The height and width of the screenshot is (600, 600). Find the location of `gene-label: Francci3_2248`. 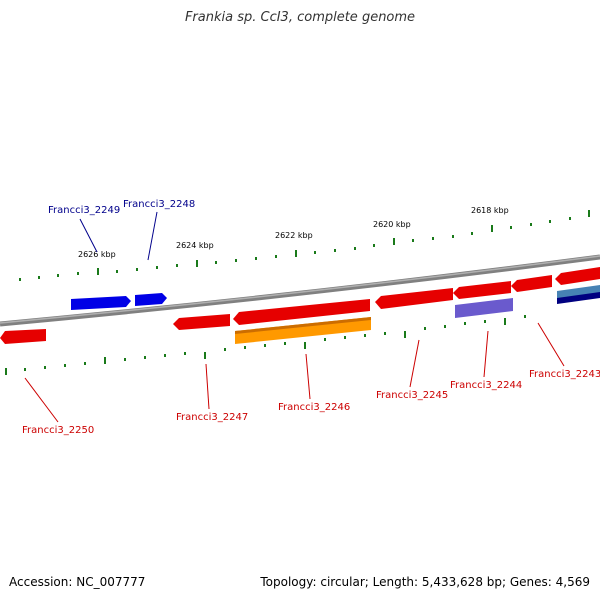

gene-label: Francci3_2248 is located at coordinates (159, 204).